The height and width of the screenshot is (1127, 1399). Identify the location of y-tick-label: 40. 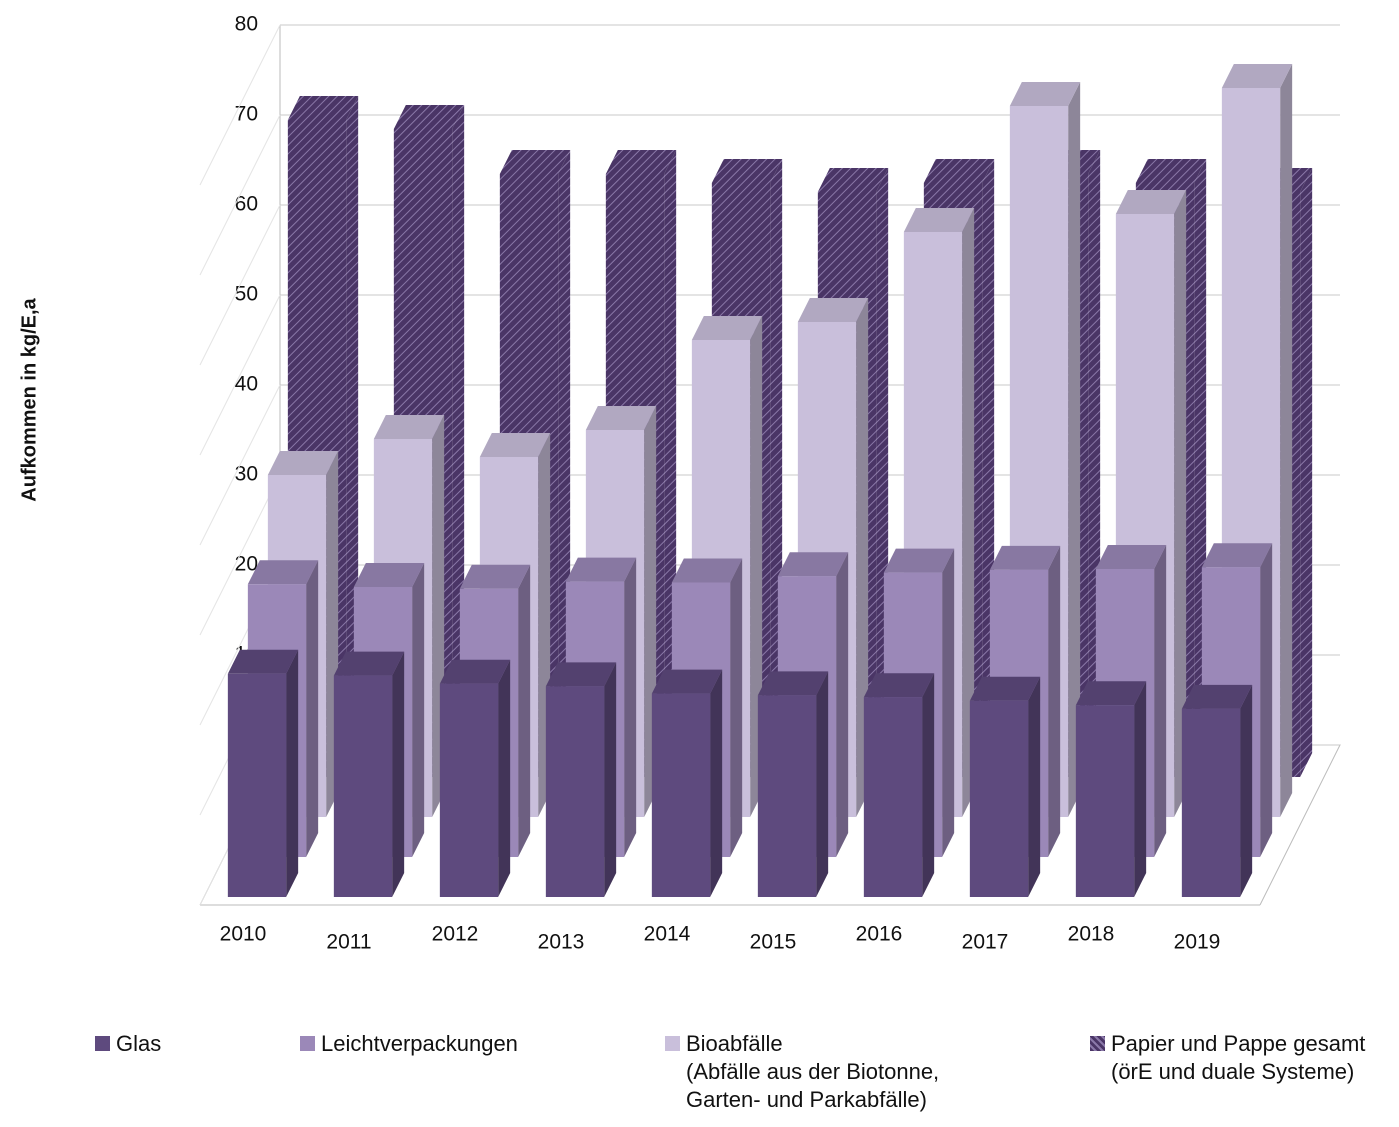
(246, 384).